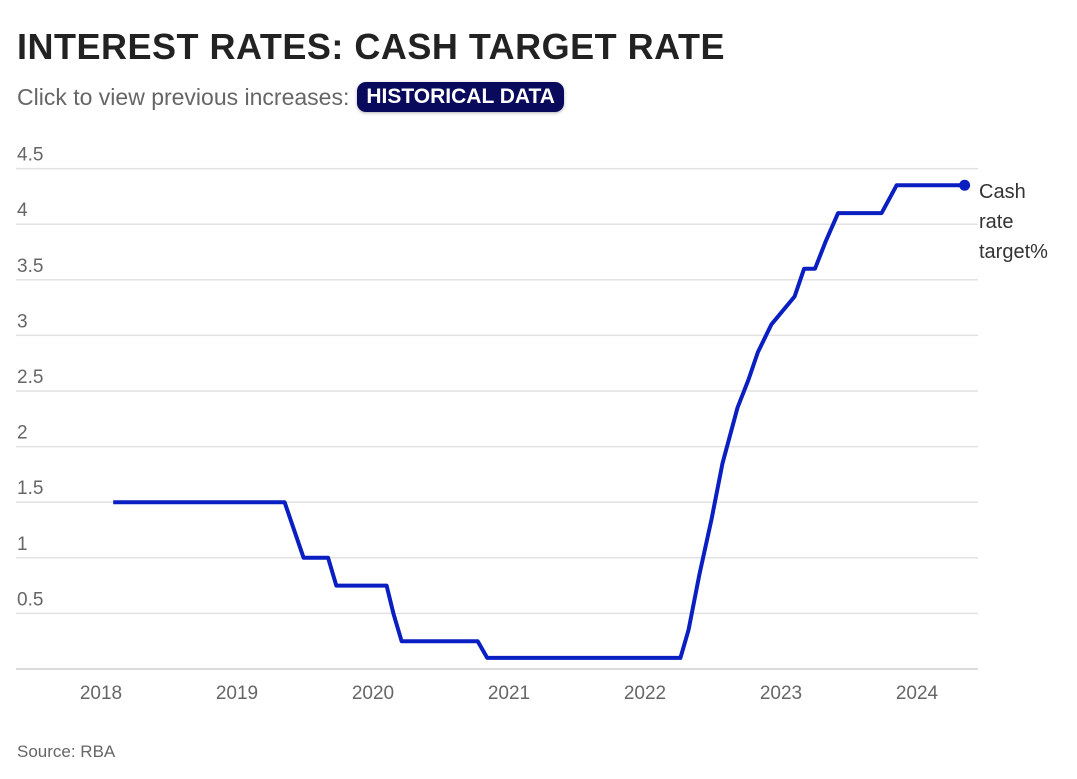 This screenshot has height=779, width=1077. What do you see at coordinates (1002, 192) in the screenshot?
I see `series-label: Cash` at bounding box center [1002, 192].